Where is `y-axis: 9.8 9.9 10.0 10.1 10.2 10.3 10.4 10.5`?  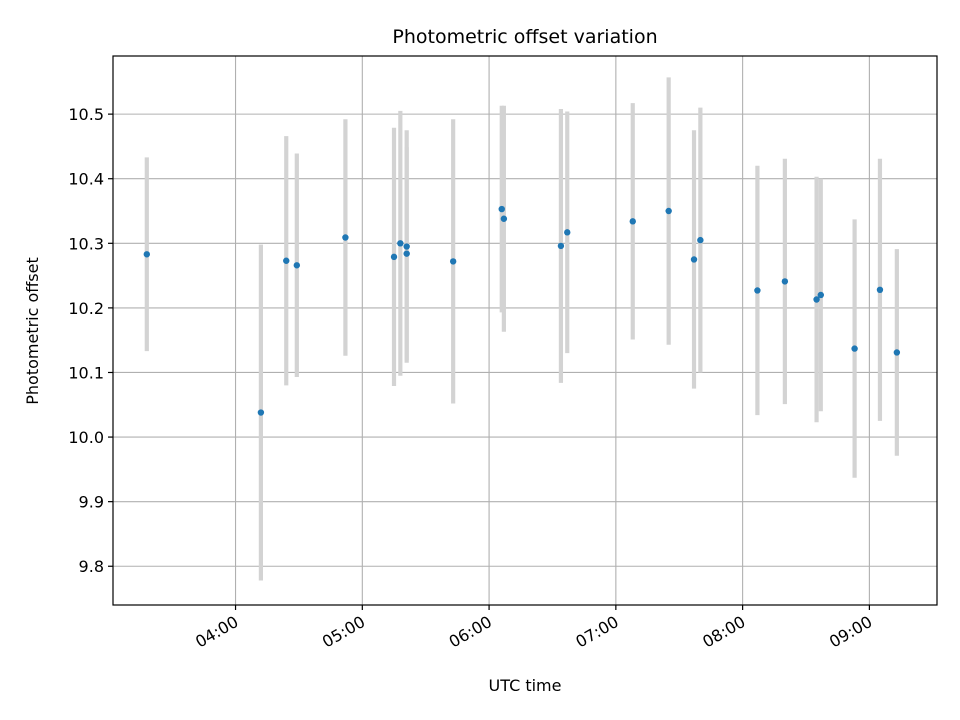 y-axis: 9.8 9.9 10.0 10.1 10.2 10.3 10.4 10.5 is located at coordinates (90, 340).